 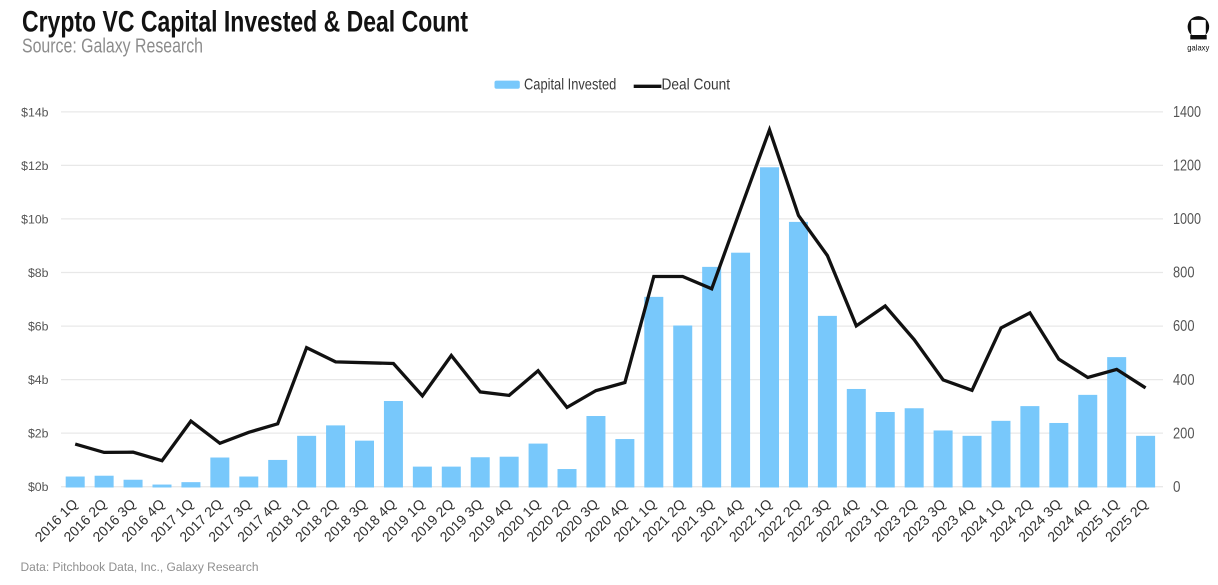 What do you see at coordinates (1184, 380) in the screenshot?
I see `svg-text: 400` at bounding box center [1184, 380].